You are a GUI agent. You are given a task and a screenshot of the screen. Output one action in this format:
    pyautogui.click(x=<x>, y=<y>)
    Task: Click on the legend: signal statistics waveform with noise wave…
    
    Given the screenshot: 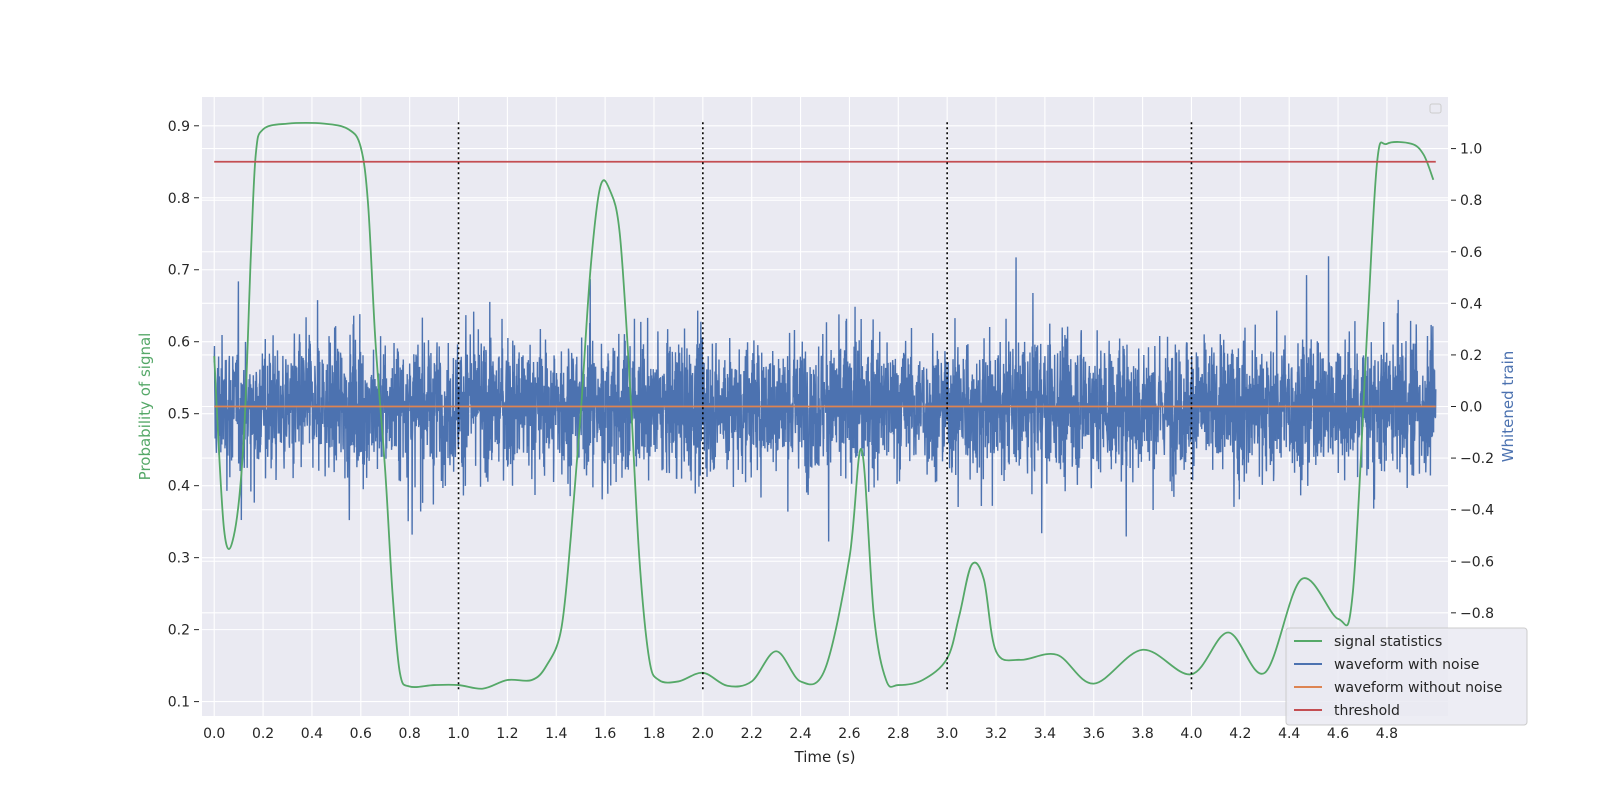 What is the action you would take?
    pyautogui.click(x=1406, y=676)
    